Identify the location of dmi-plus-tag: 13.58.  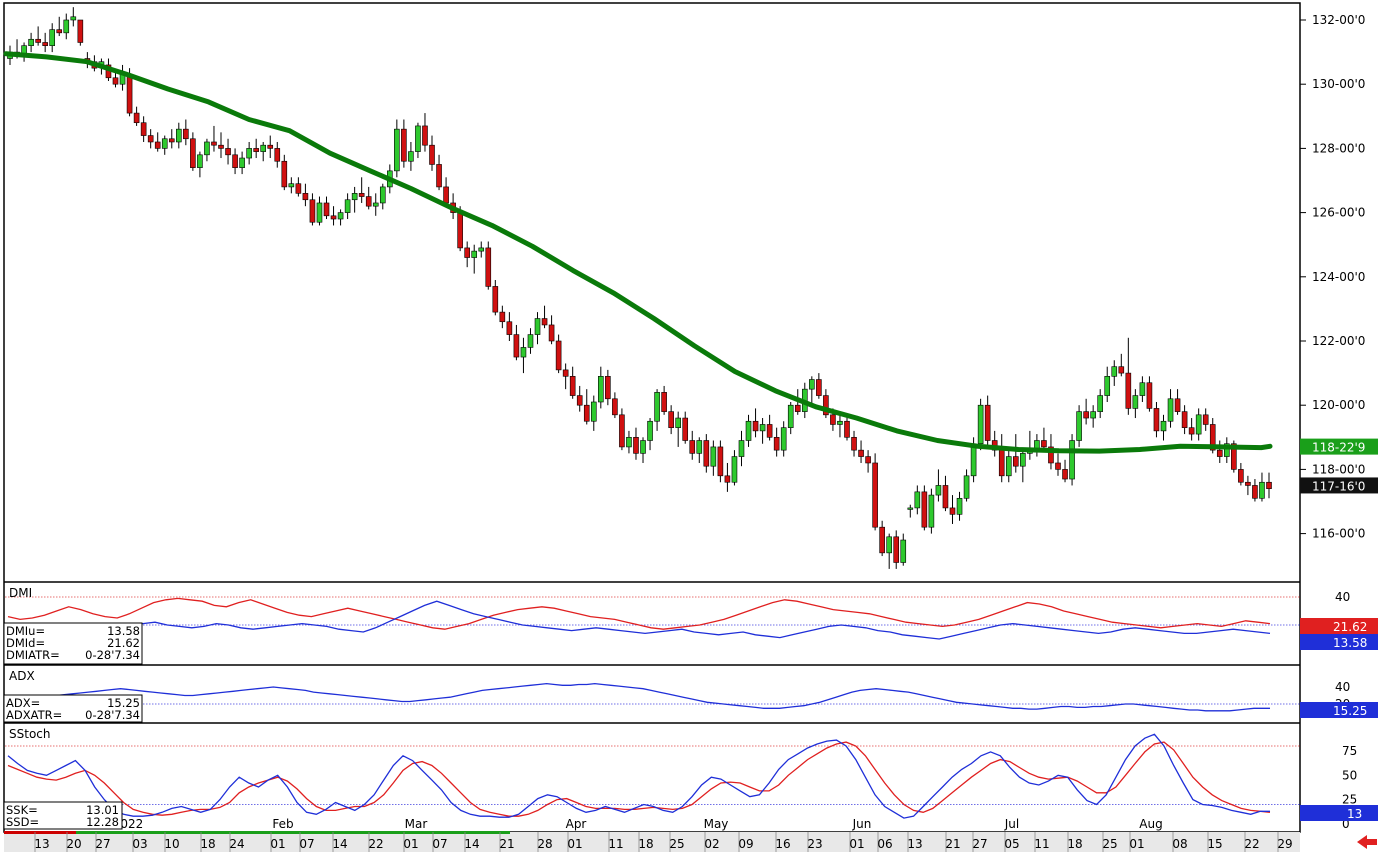
(1350, 643).